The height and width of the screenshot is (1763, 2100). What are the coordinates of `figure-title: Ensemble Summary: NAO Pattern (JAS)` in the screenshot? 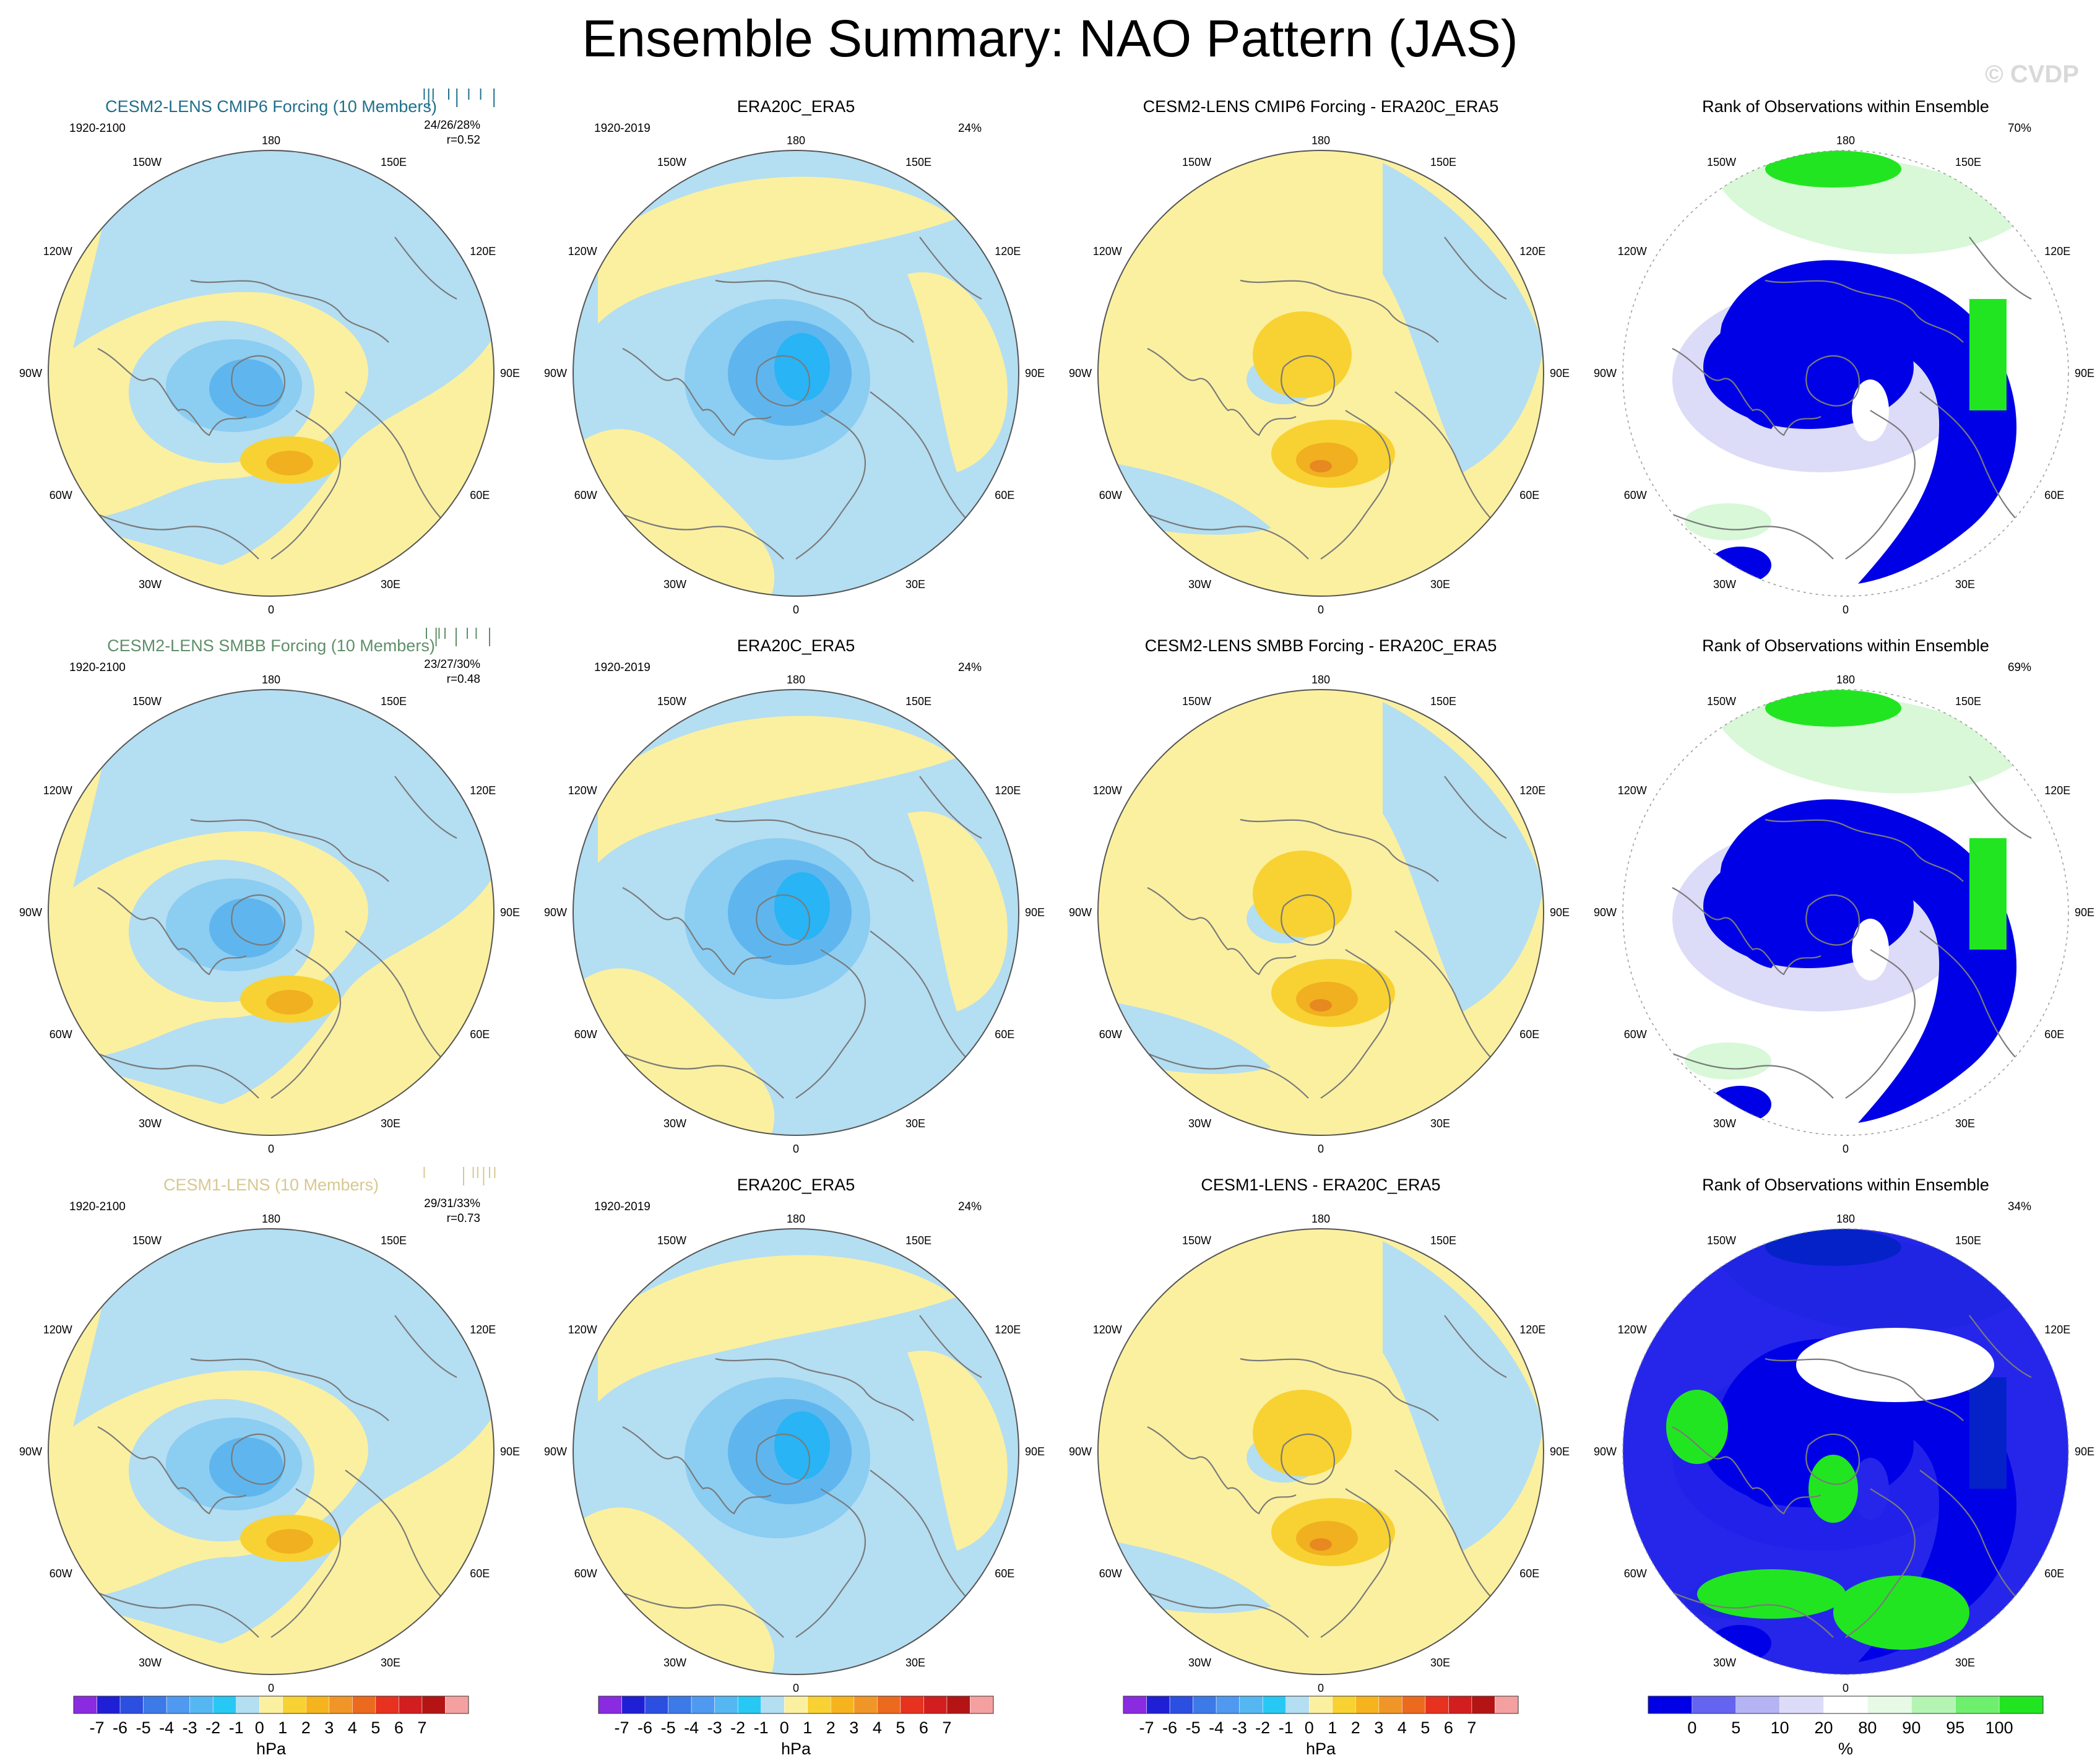 It's located at (1050, 38).